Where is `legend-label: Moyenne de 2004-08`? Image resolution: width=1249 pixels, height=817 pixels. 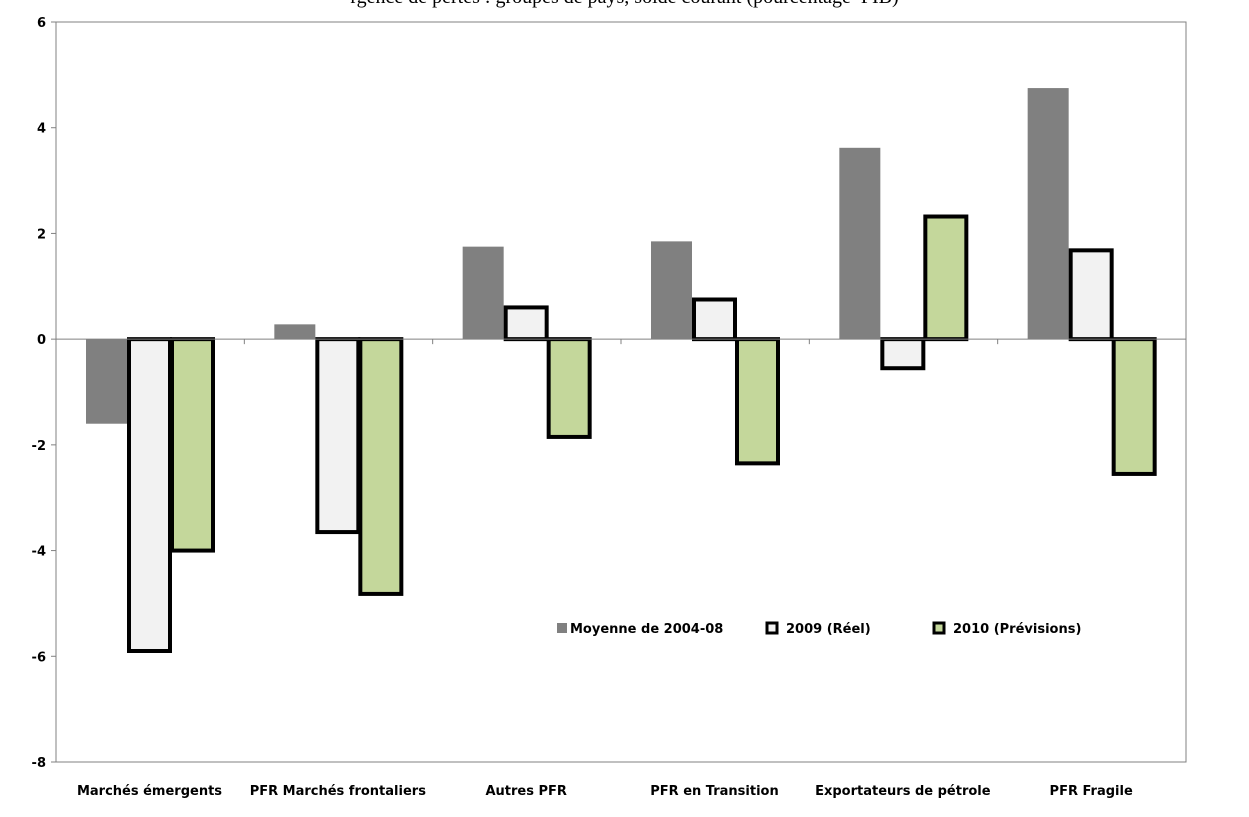
legend-label: Moyenne de 2004-08 is located at coordinates (646, 629).